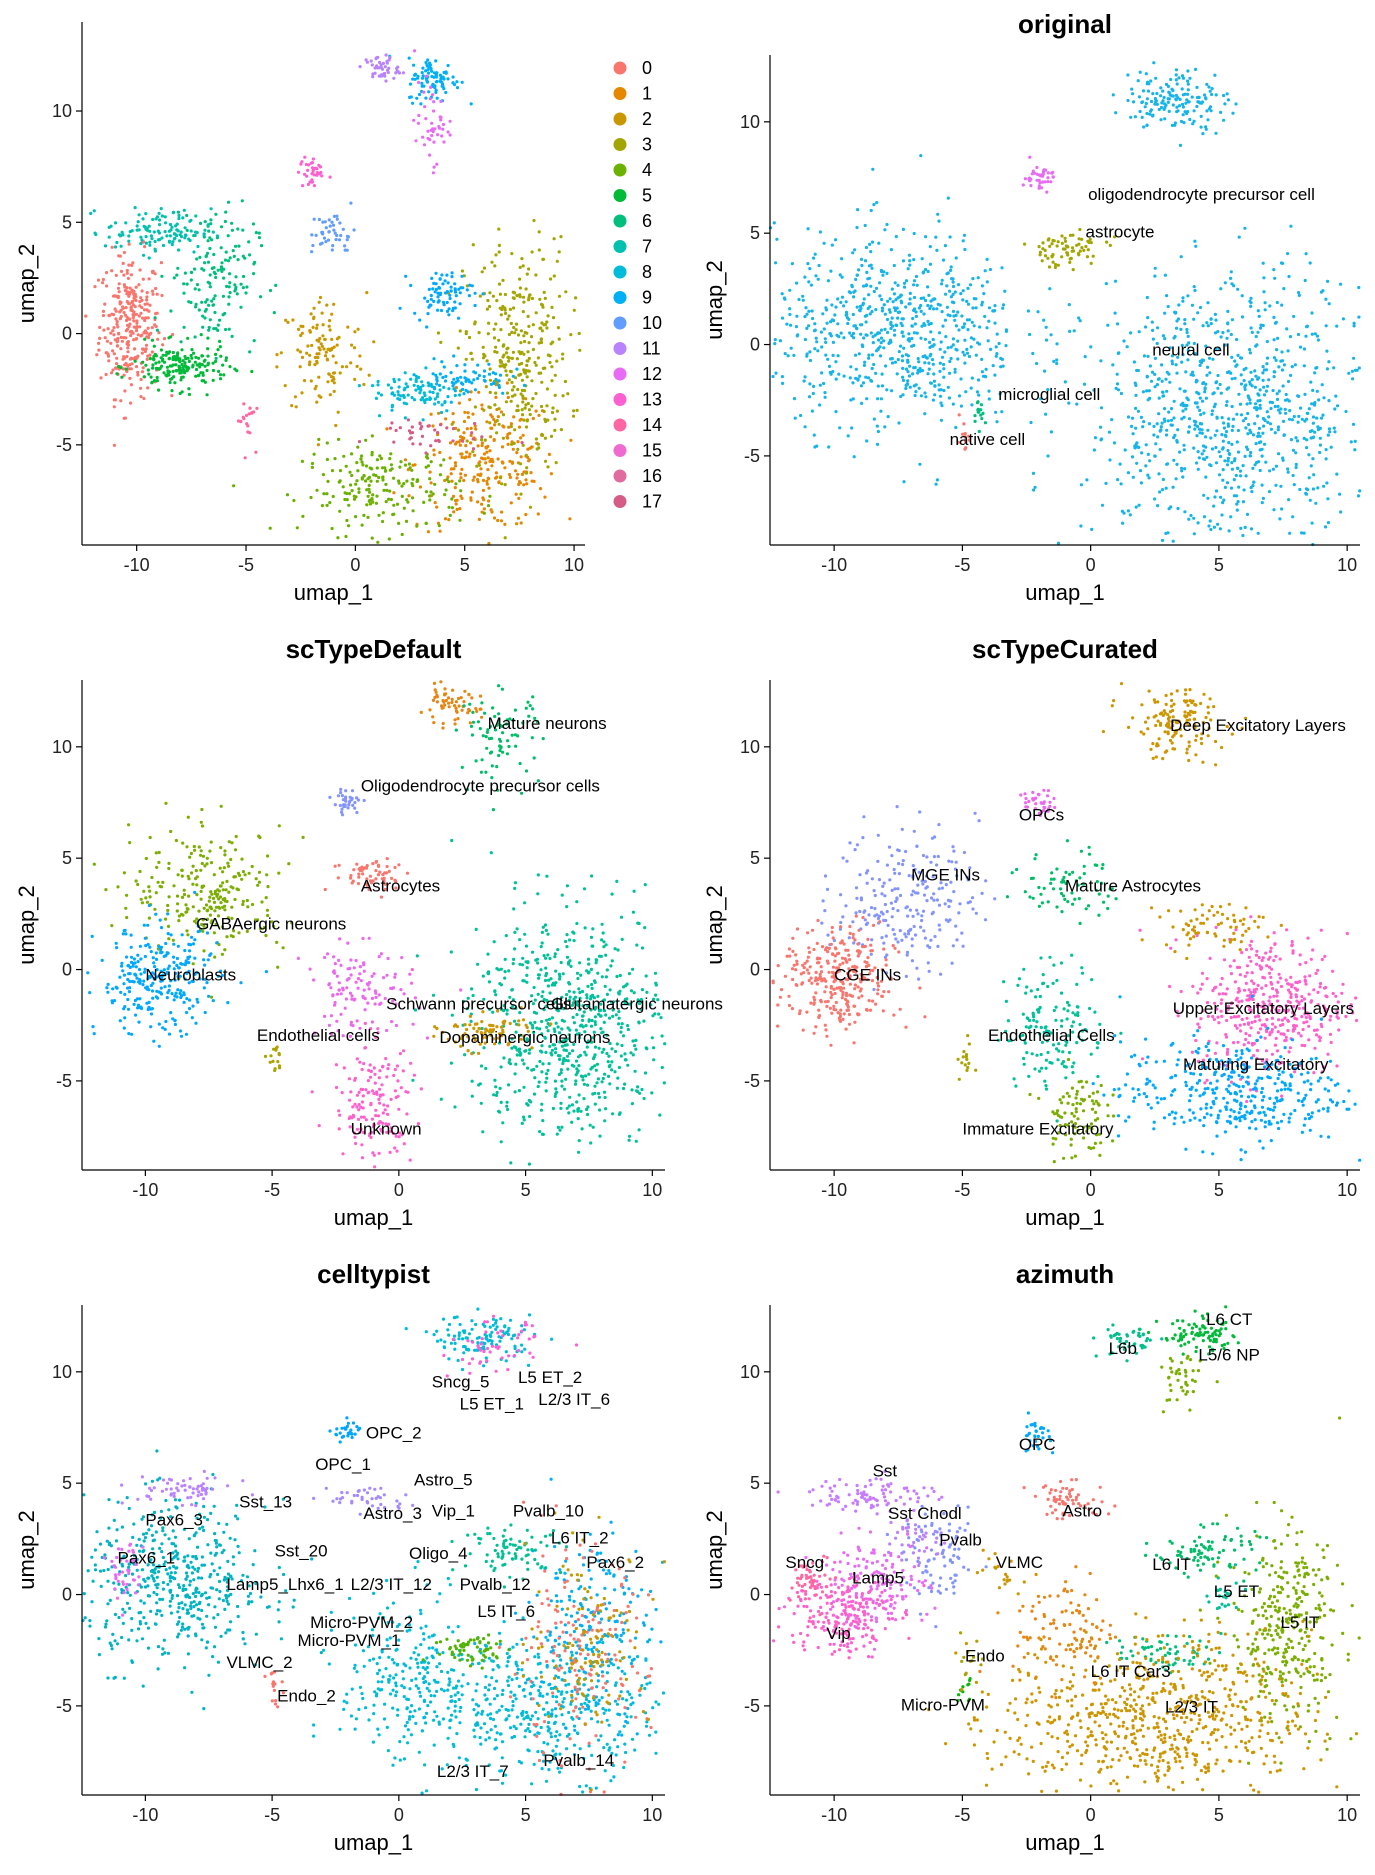 The image size is (1375, 1875). What do you see at coordinates (652, 374) in the screenshot?
I see `legend-label: 12` at bounding box center [652, 374].